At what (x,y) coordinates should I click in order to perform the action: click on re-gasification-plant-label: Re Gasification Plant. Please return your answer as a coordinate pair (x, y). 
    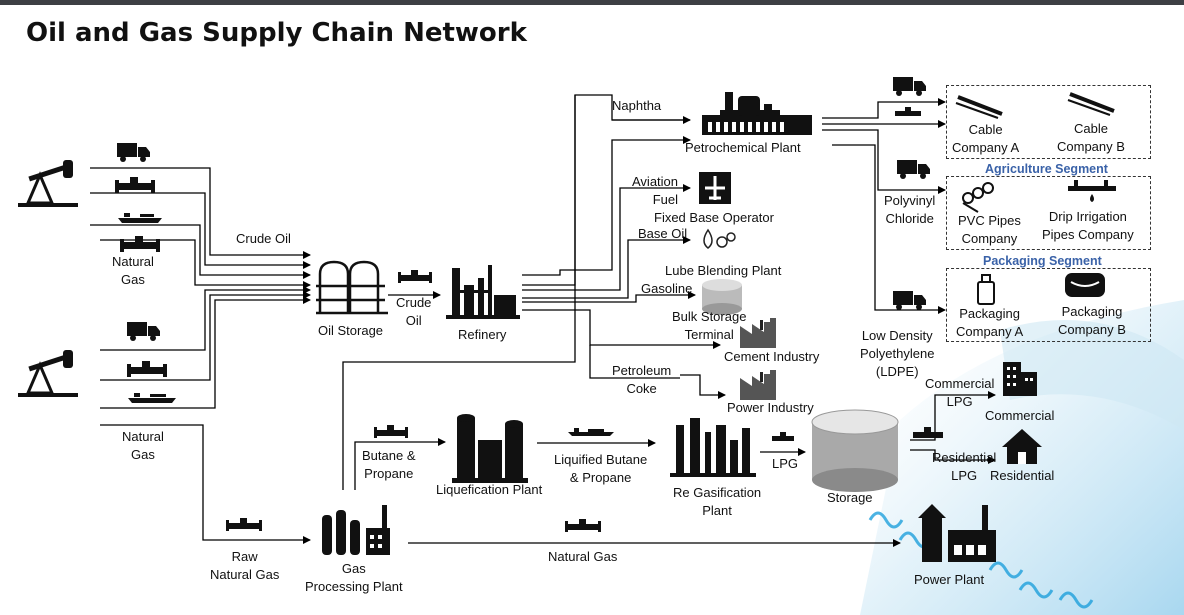
    Looking at the image, I should click on (717, 501).